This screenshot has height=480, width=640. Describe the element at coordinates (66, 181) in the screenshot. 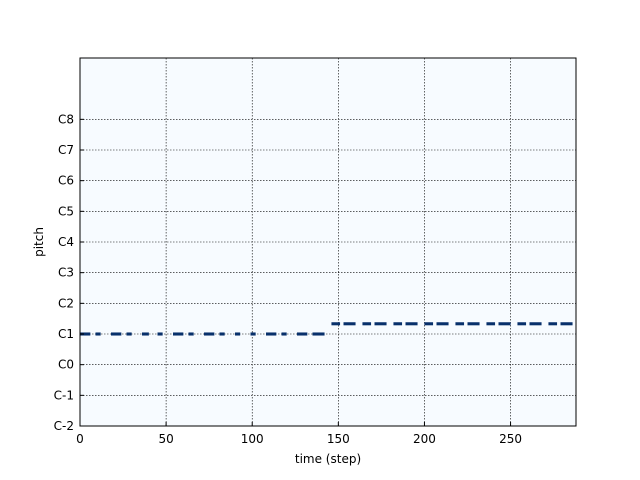

I see `y-tick-label: C6` at that location.